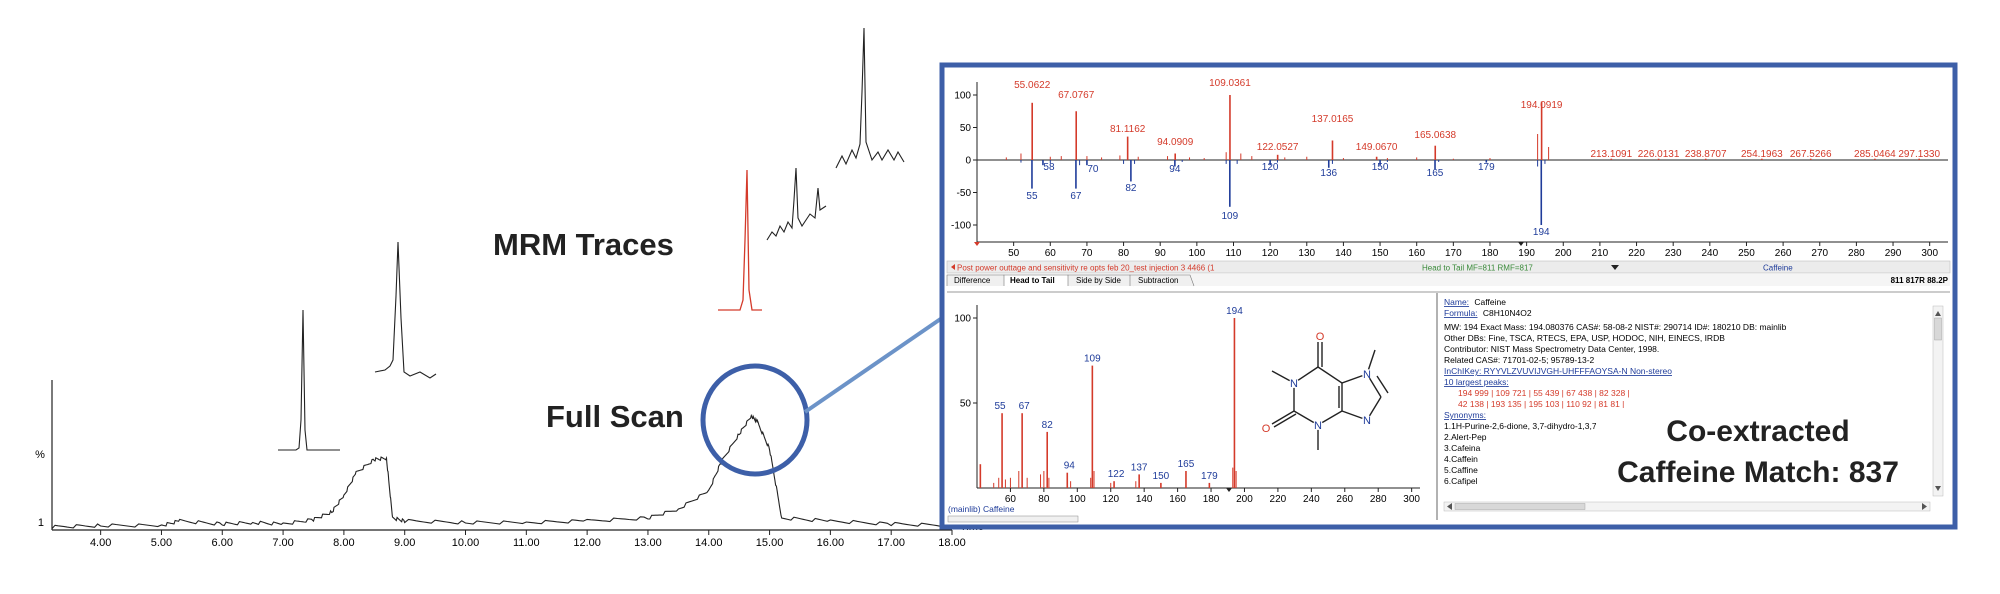 Image resolution: width=2000 pixels, height=594 pixels. Describe the element at coordinates (952, 543) in the screenshot. I see `tic-tick-label: 18.00` at that location.